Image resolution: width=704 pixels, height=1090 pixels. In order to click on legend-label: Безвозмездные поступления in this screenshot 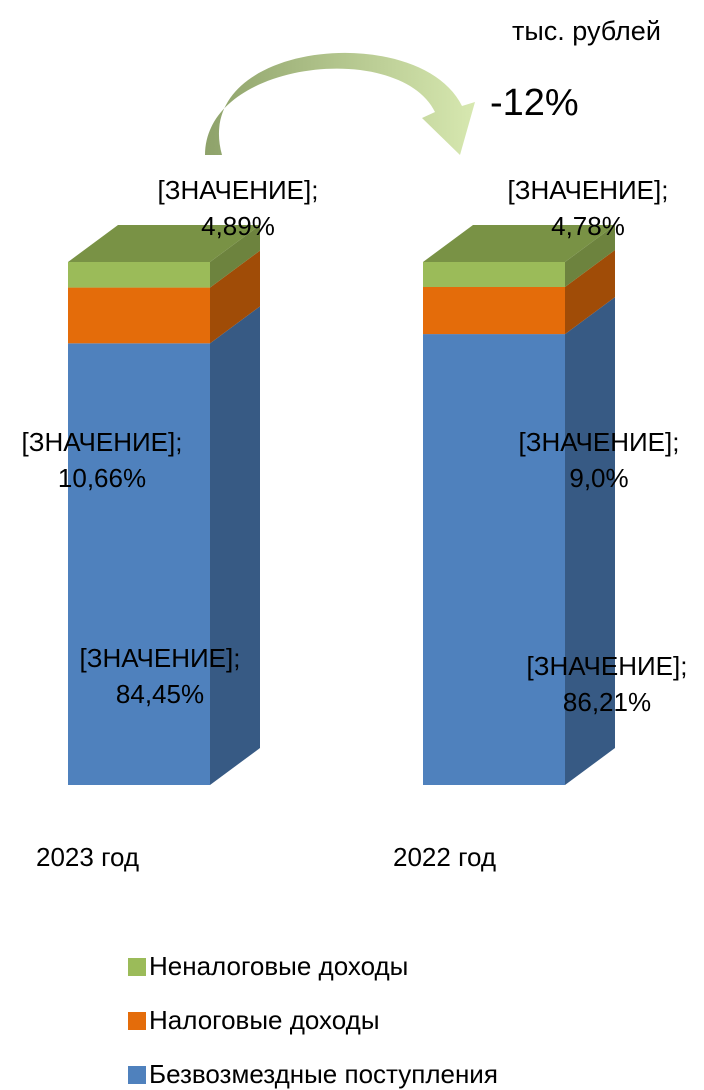, I will do `click(323, 1074)`.